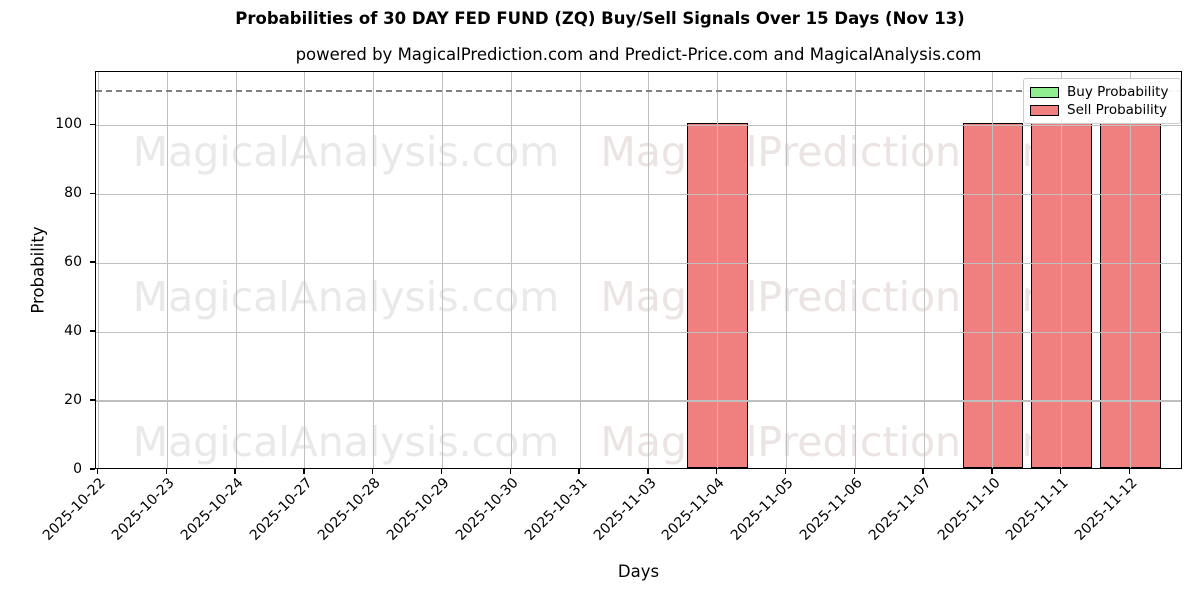 This screenshot has height=600, width=1200. Describe the element at coordinates (969, 509) in the screenshot. I see `x-tick-label: 2025-11-10` at that location.